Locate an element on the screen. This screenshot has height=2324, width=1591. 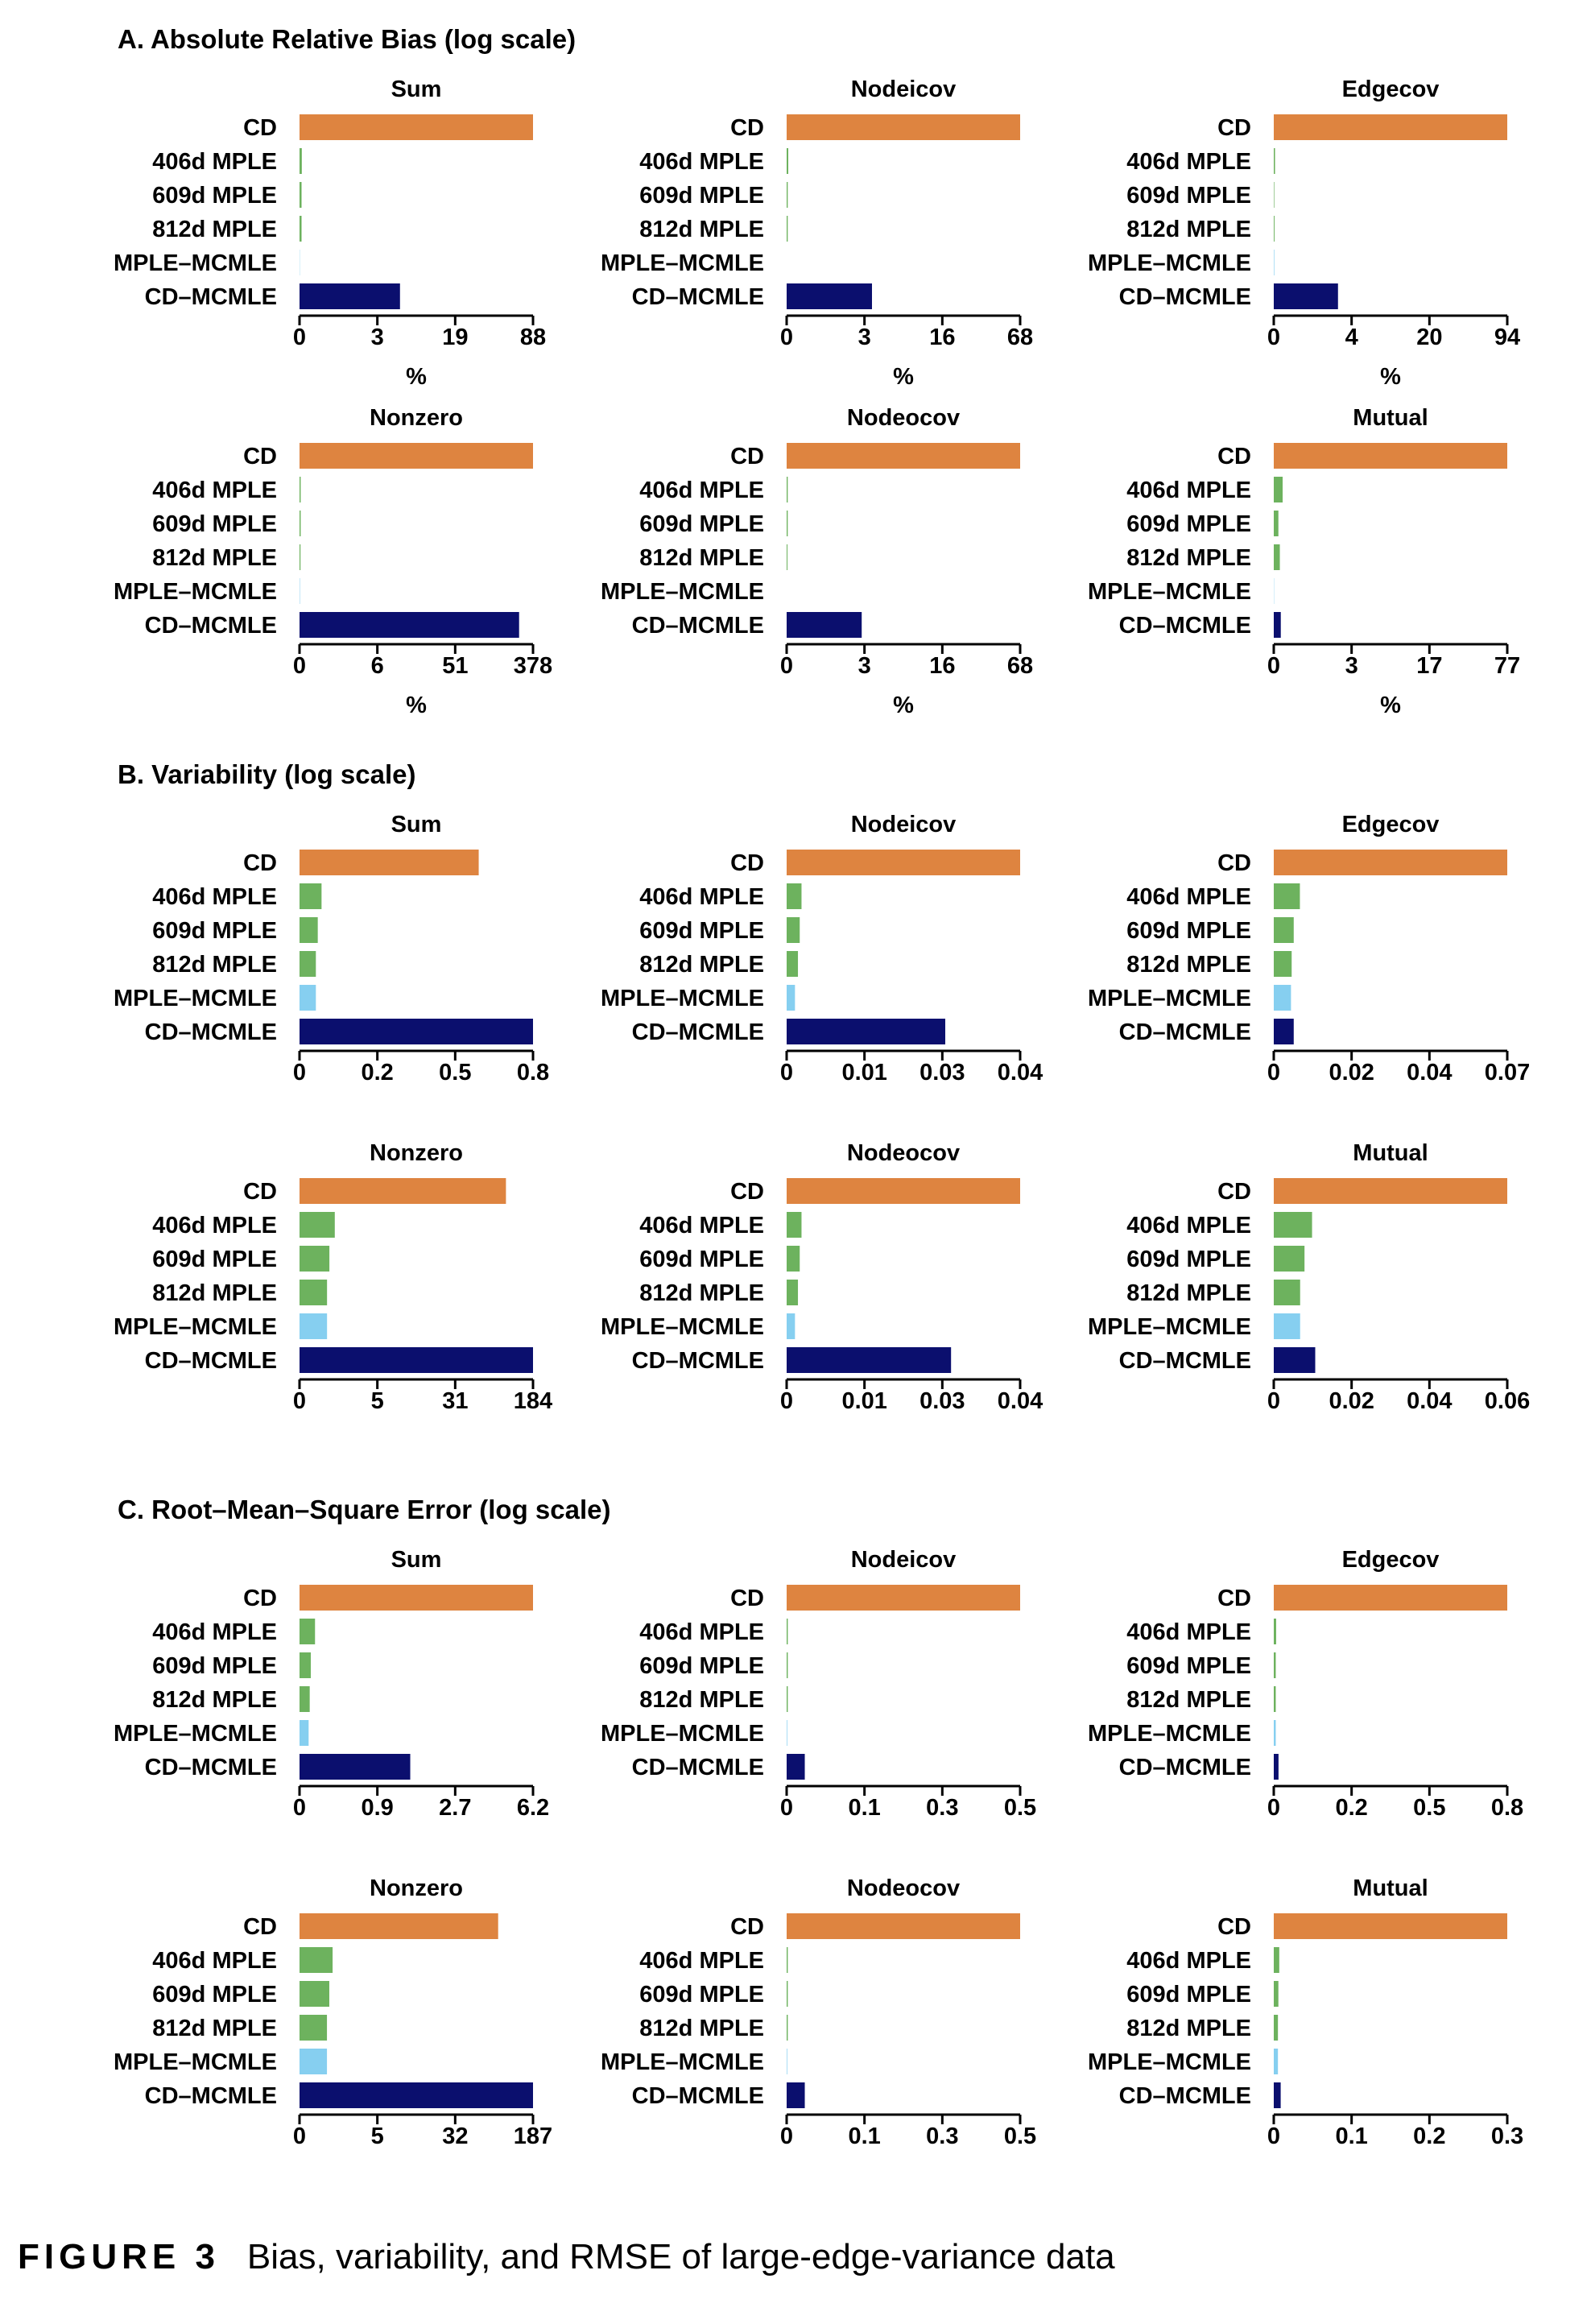
panel-title: Nonzero is located at coordinates (416, 418).